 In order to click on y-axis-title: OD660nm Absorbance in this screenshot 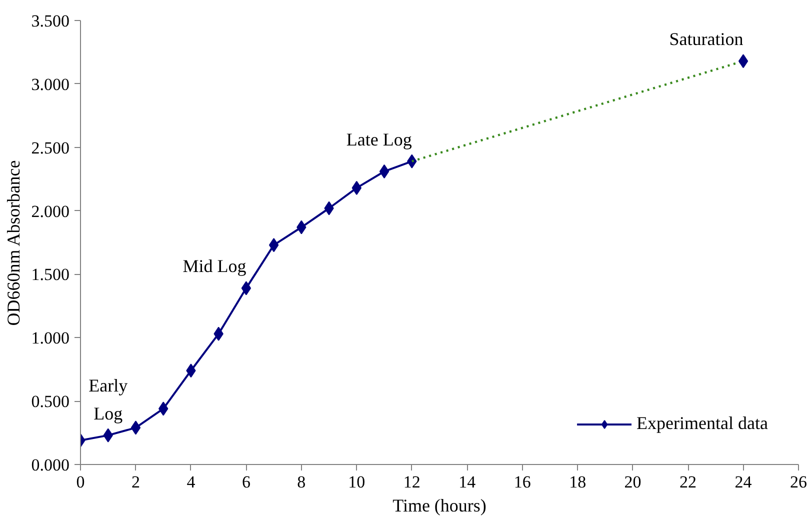, I will do `click(13, 243)`.